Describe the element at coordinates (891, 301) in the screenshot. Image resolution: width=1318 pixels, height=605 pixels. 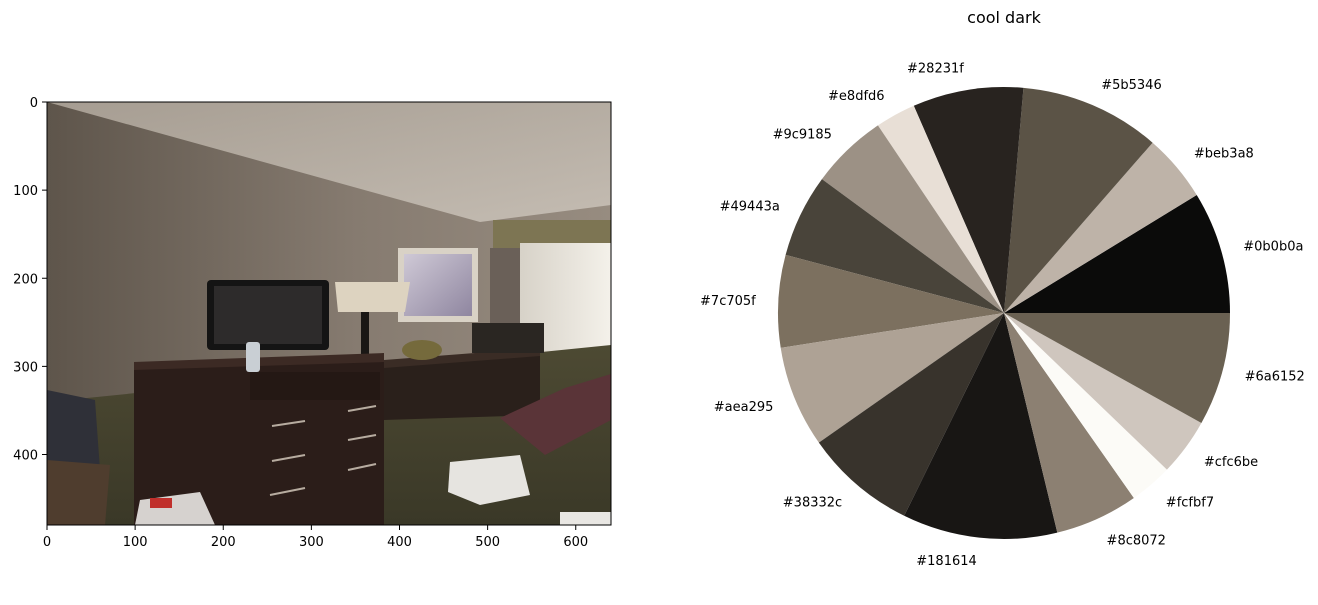
I see `pie-slice-7c705f` at that location.